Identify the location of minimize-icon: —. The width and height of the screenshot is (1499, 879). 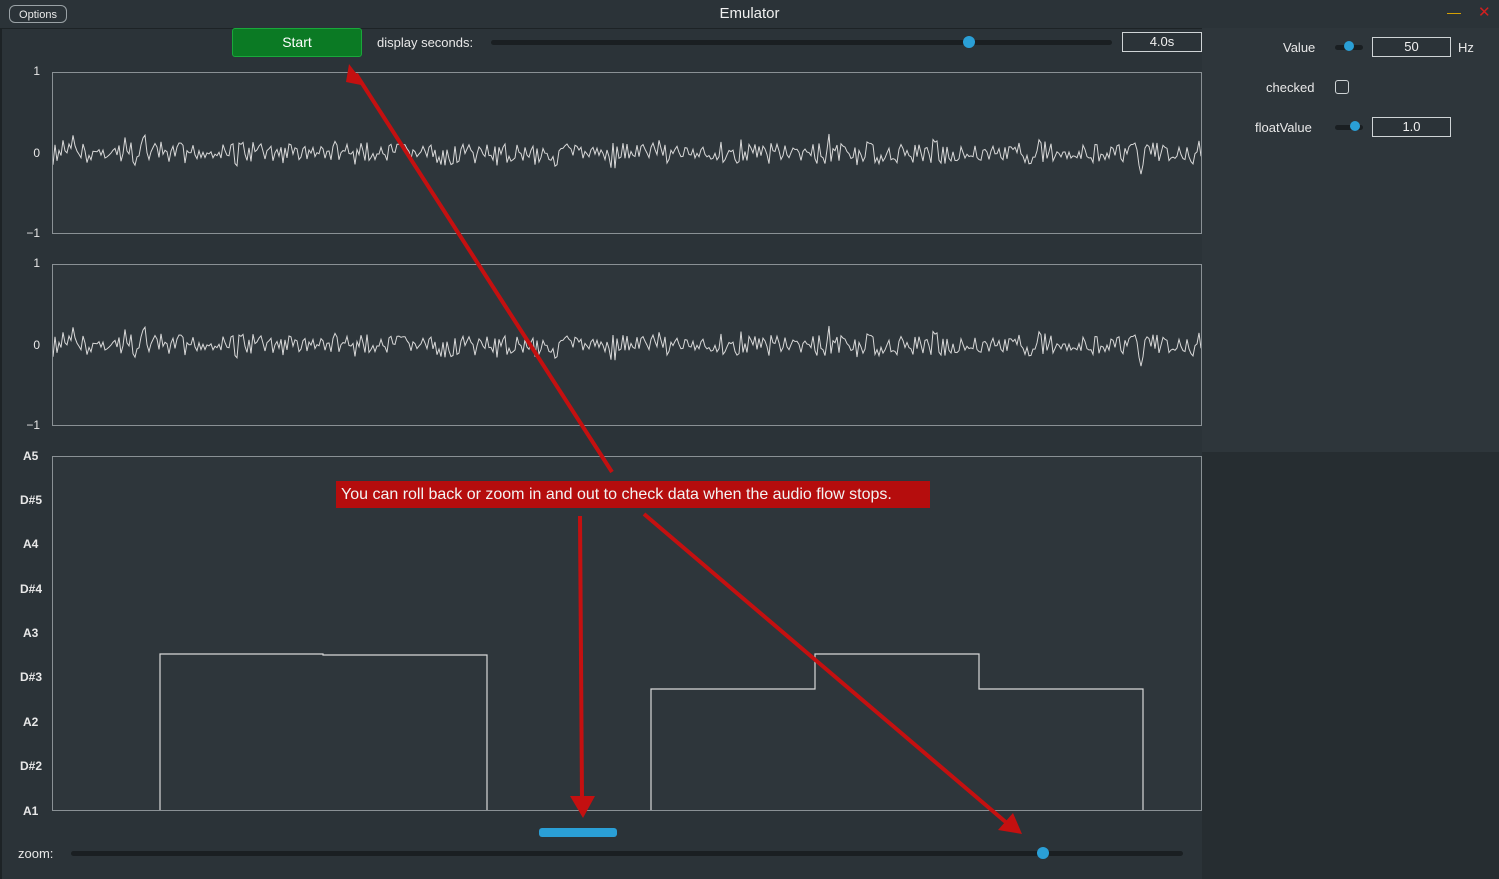
(1454, 12).